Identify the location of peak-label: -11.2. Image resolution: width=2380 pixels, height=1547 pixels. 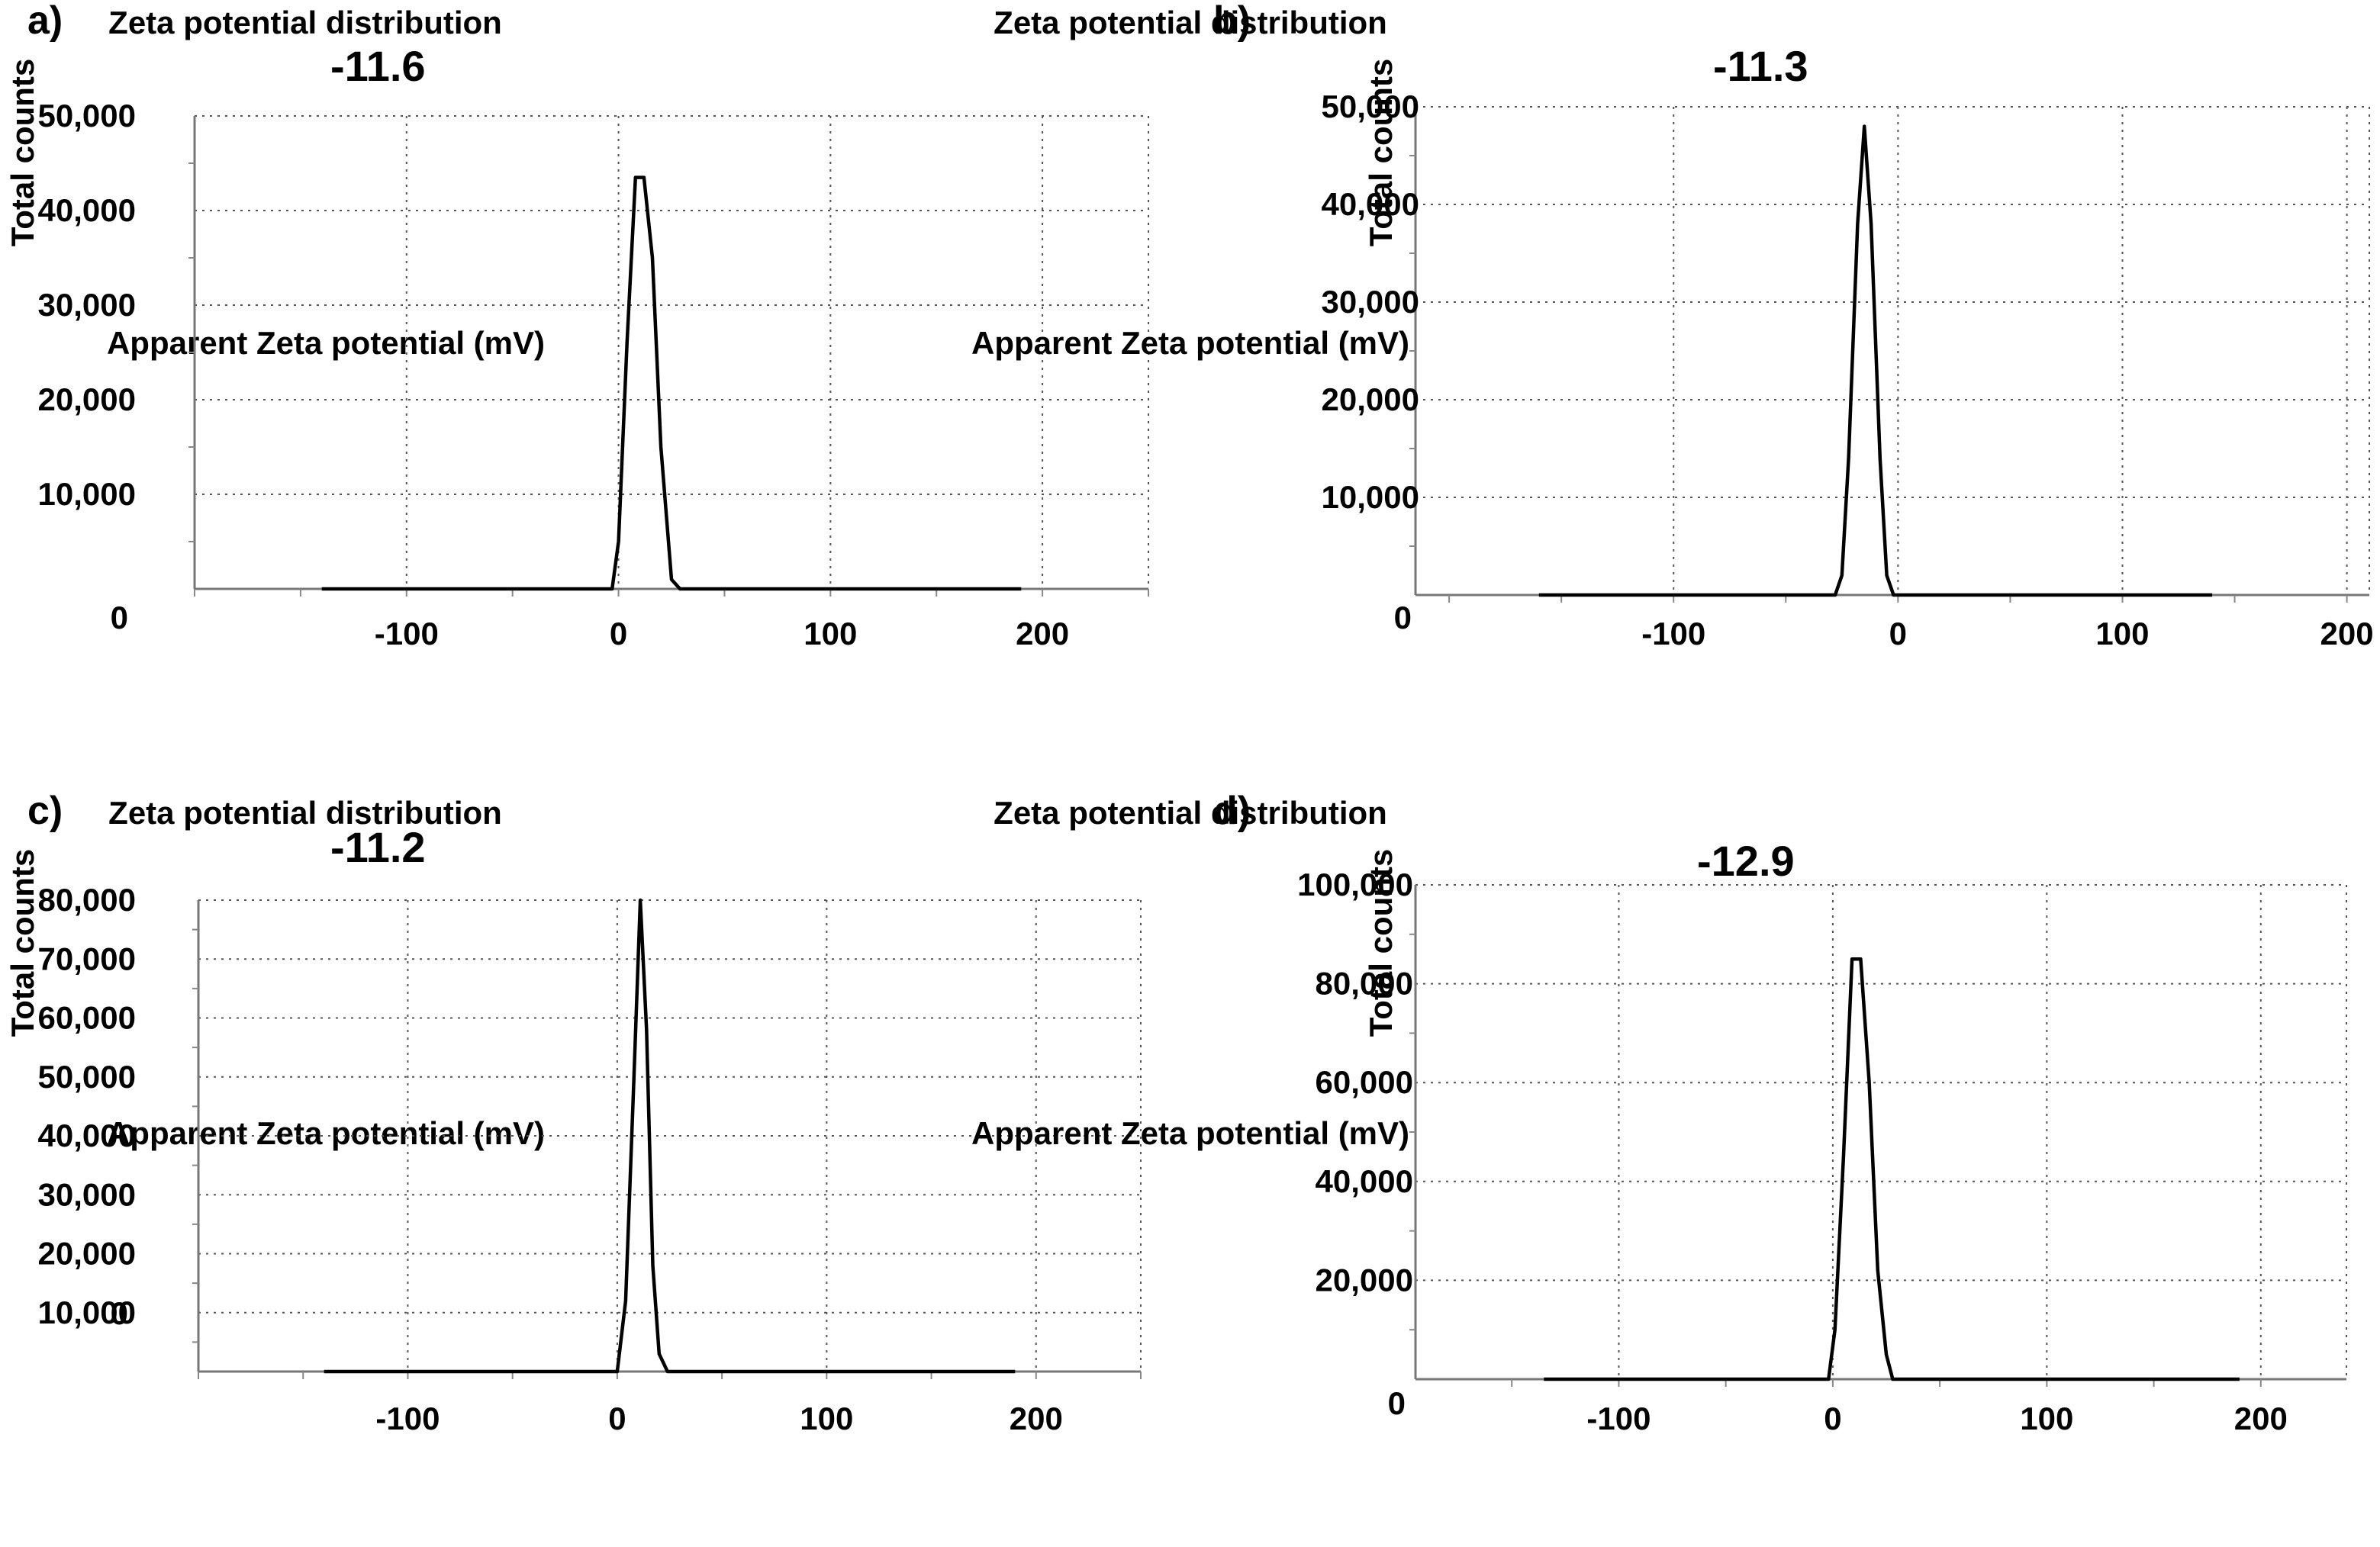
(378, 847).